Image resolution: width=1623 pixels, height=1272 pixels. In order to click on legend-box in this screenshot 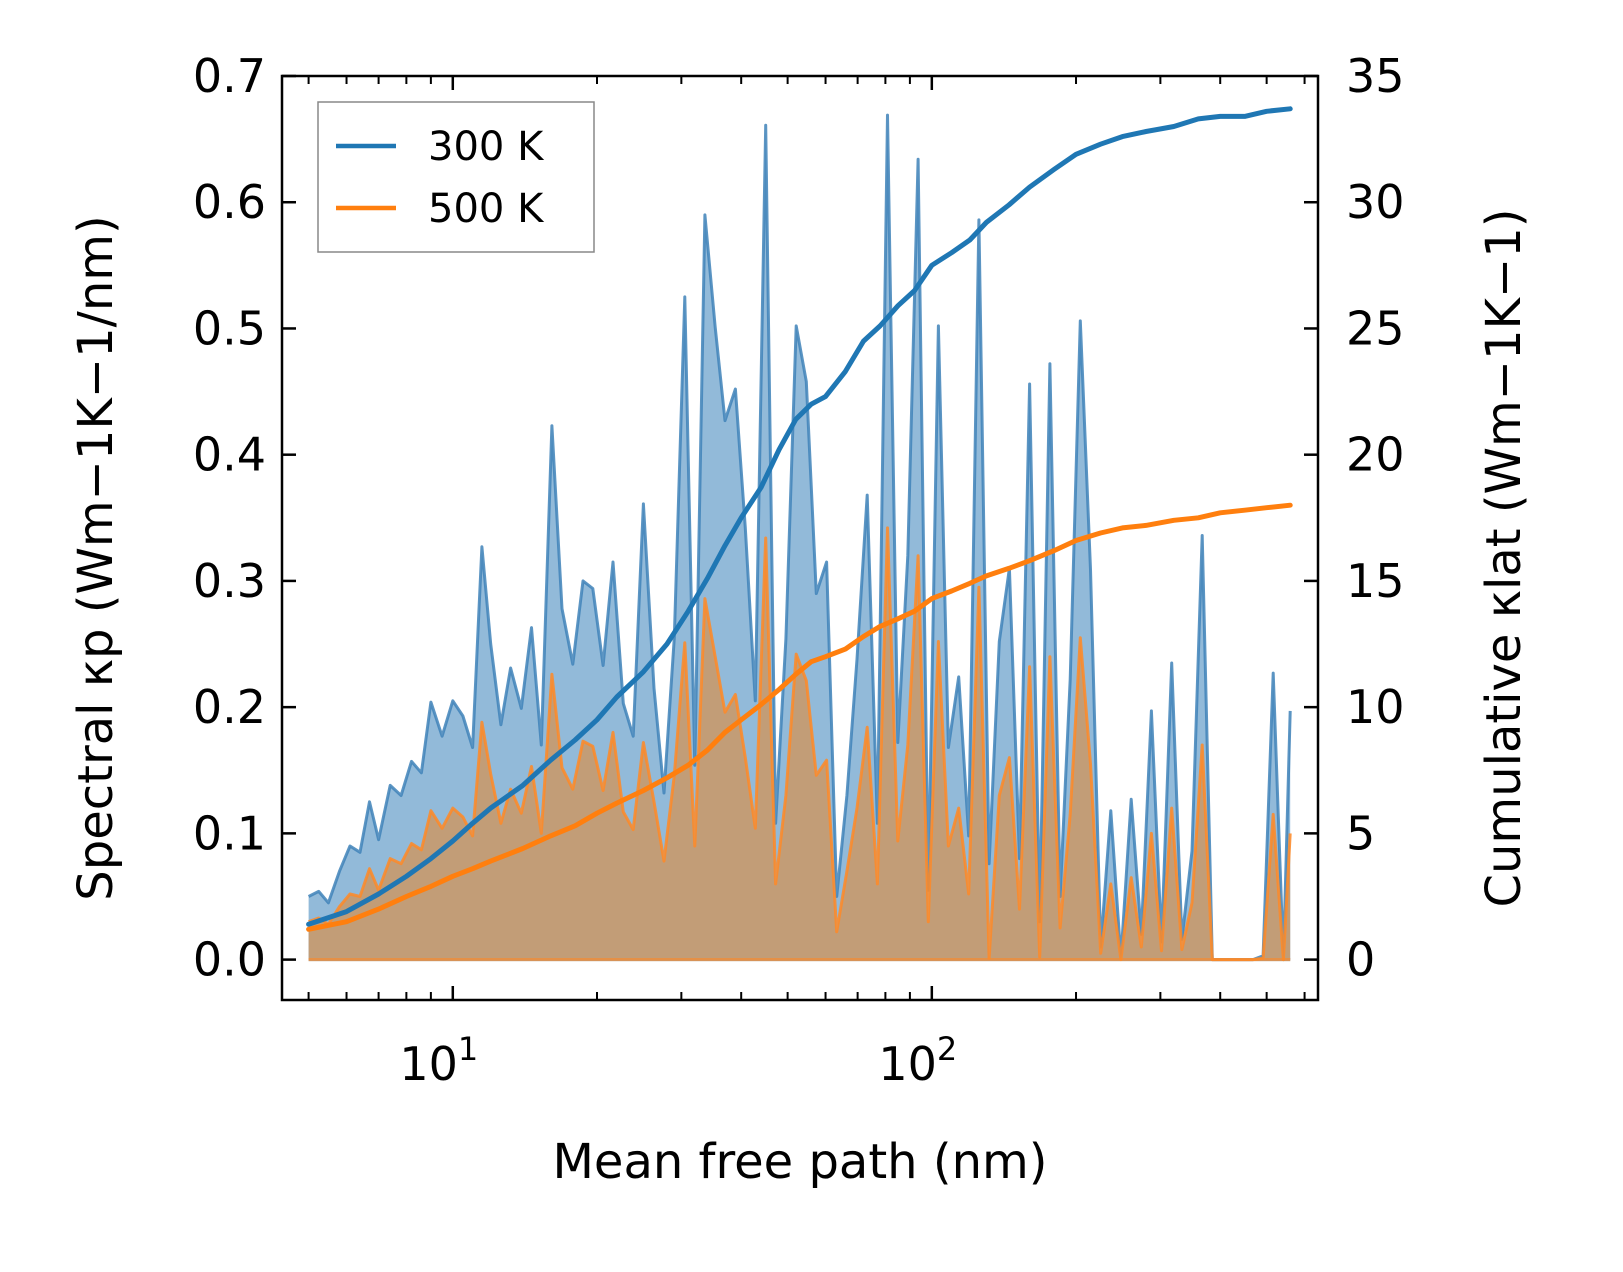, I will do `click(456, 177)`.